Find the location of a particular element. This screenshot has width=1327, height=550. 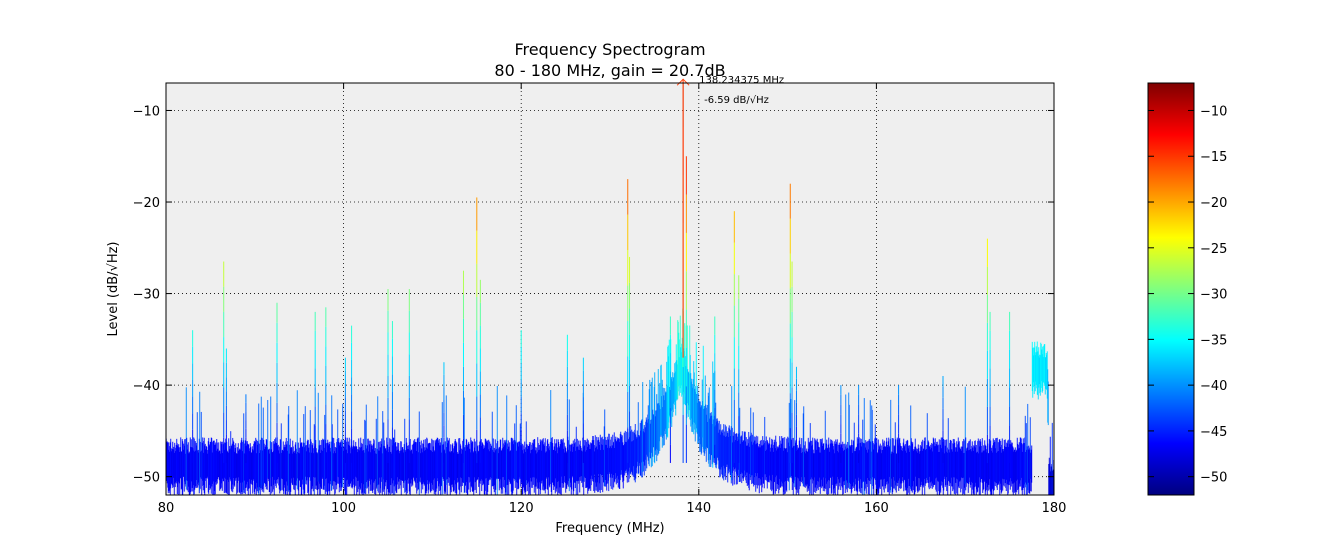

colorbar-tick-label: −30 is located at coordinates (1213, 295).